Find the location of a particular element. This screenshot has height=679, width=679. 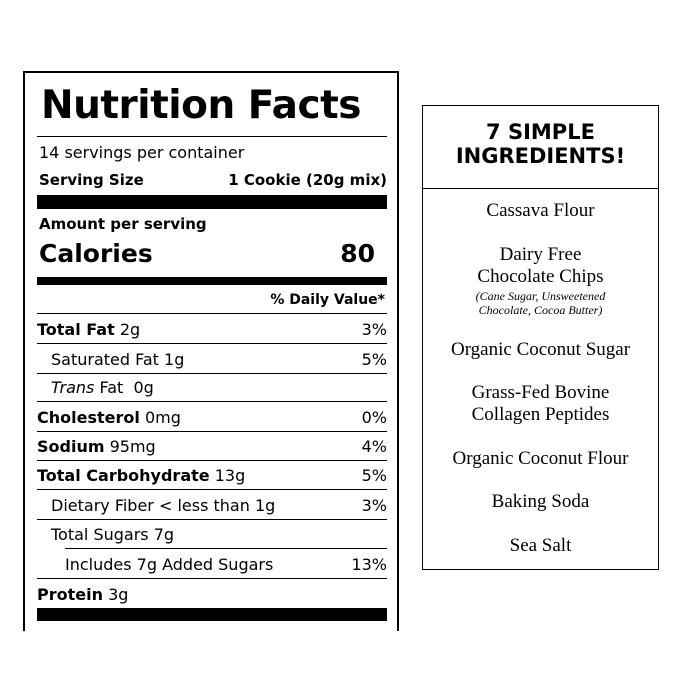

nutrient-label: Cholesterol is located at coordinates (88, 417).